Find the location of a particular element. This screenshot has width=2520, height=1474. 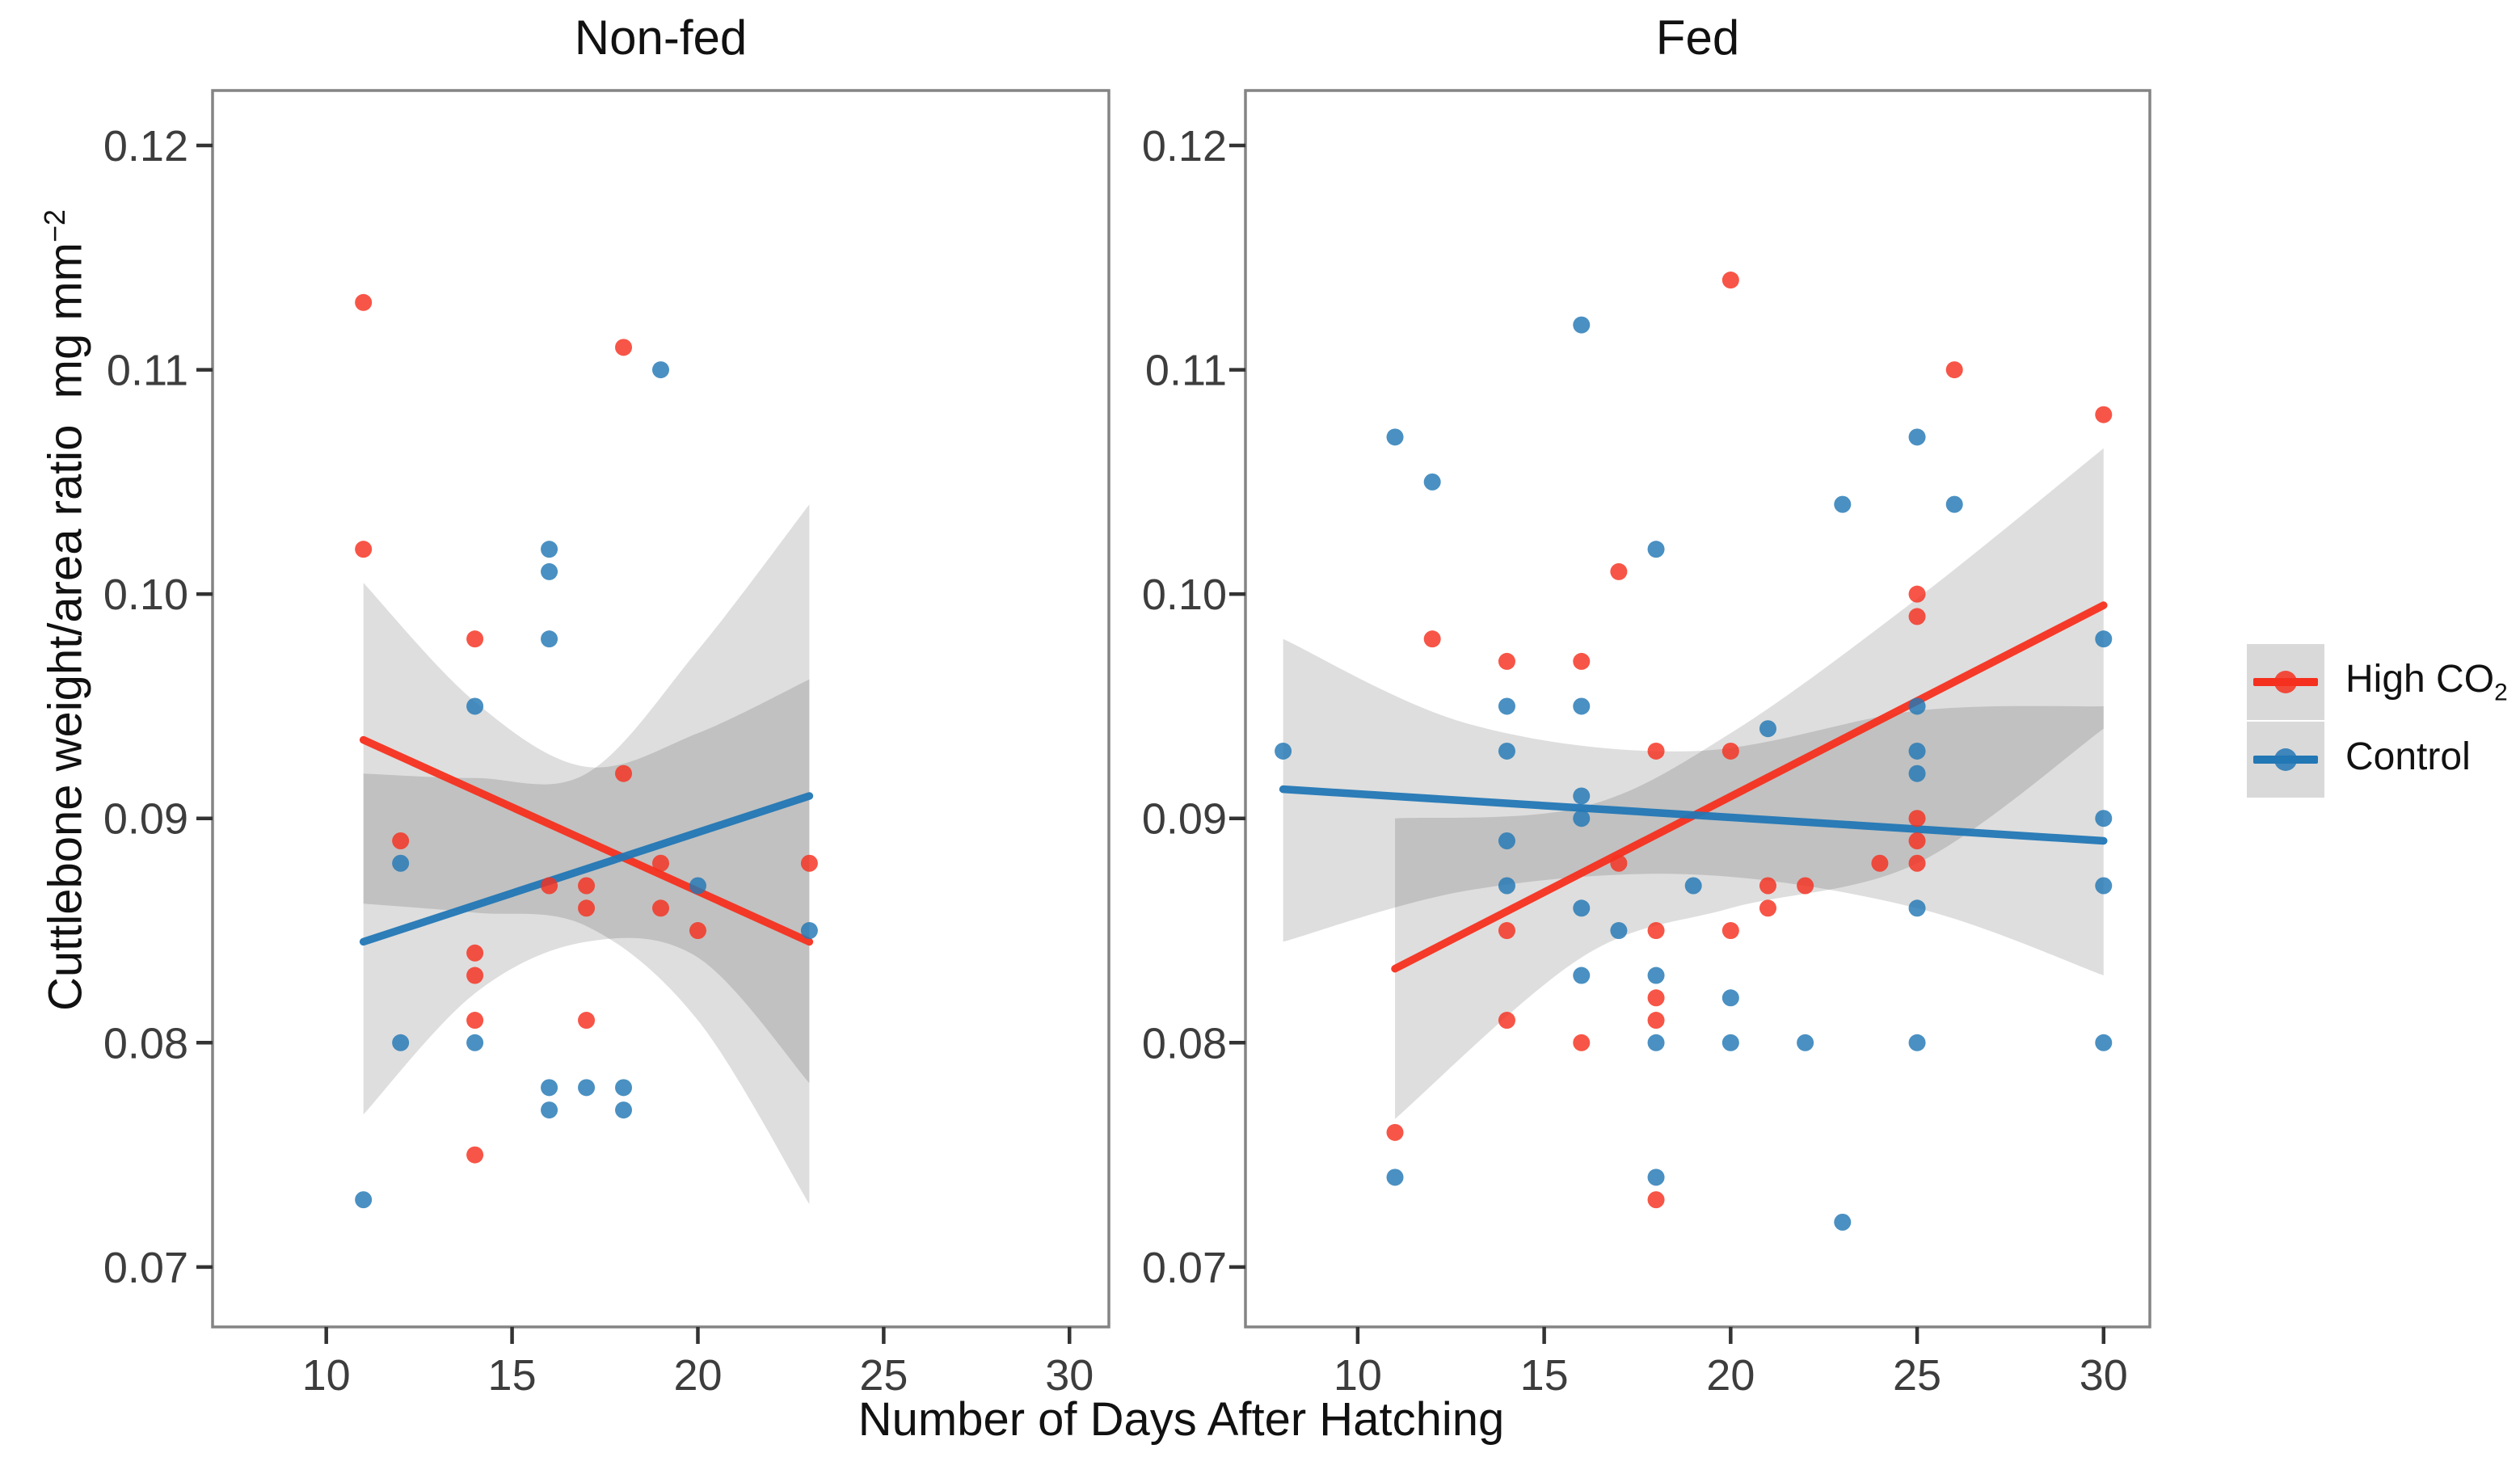

y-axis-title: Cuttlebone weight/area ratio mg mm−2 is located at coordinates (59, 648).